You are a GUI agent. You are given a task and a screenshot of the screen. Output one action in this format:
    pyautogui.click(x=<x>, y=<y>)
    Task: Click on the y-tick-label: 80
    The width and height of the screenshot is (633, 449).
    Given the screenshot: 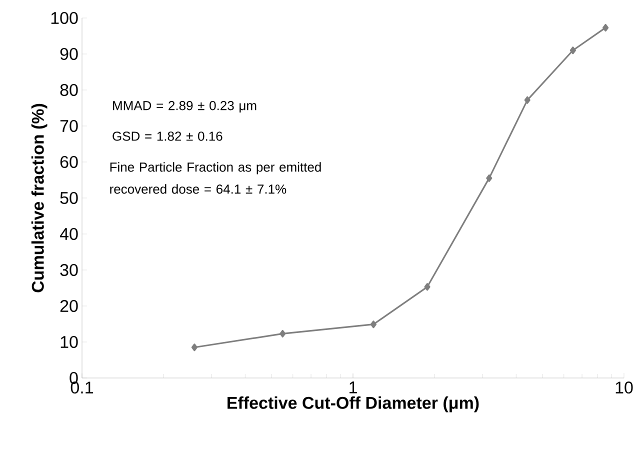 What is the action you would take?
    pyautogui.click(x=69, y=90)
    